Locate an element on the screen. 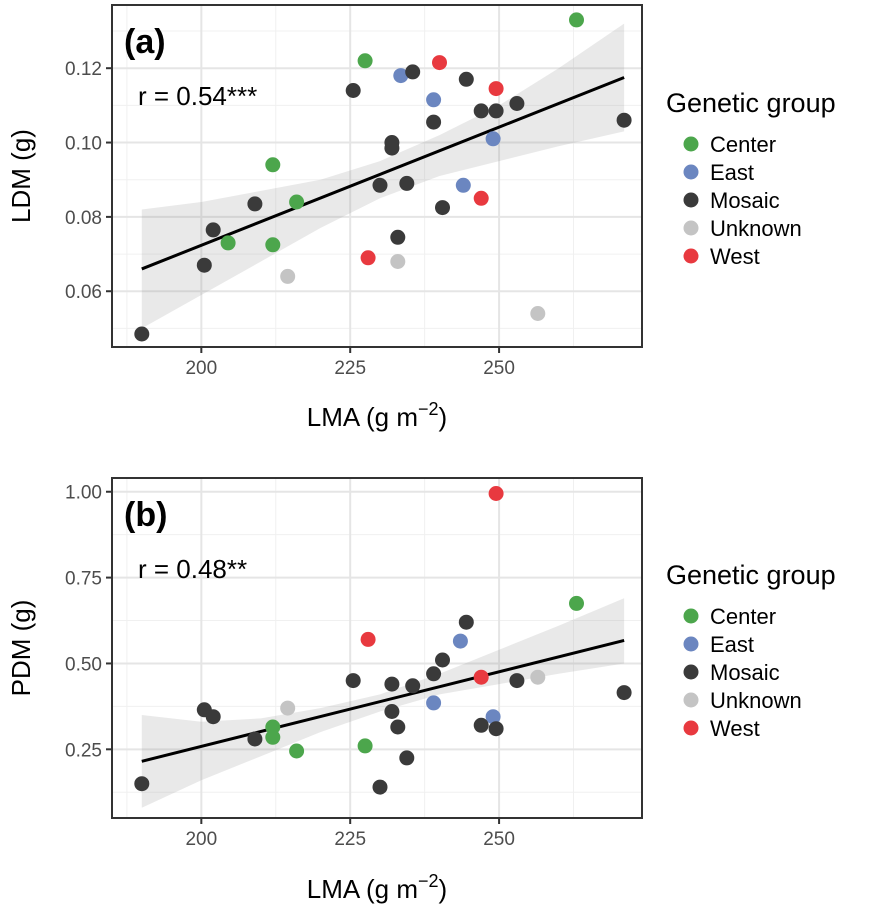  y-tick-label: 0.10 is located at coordinates (83, 144).